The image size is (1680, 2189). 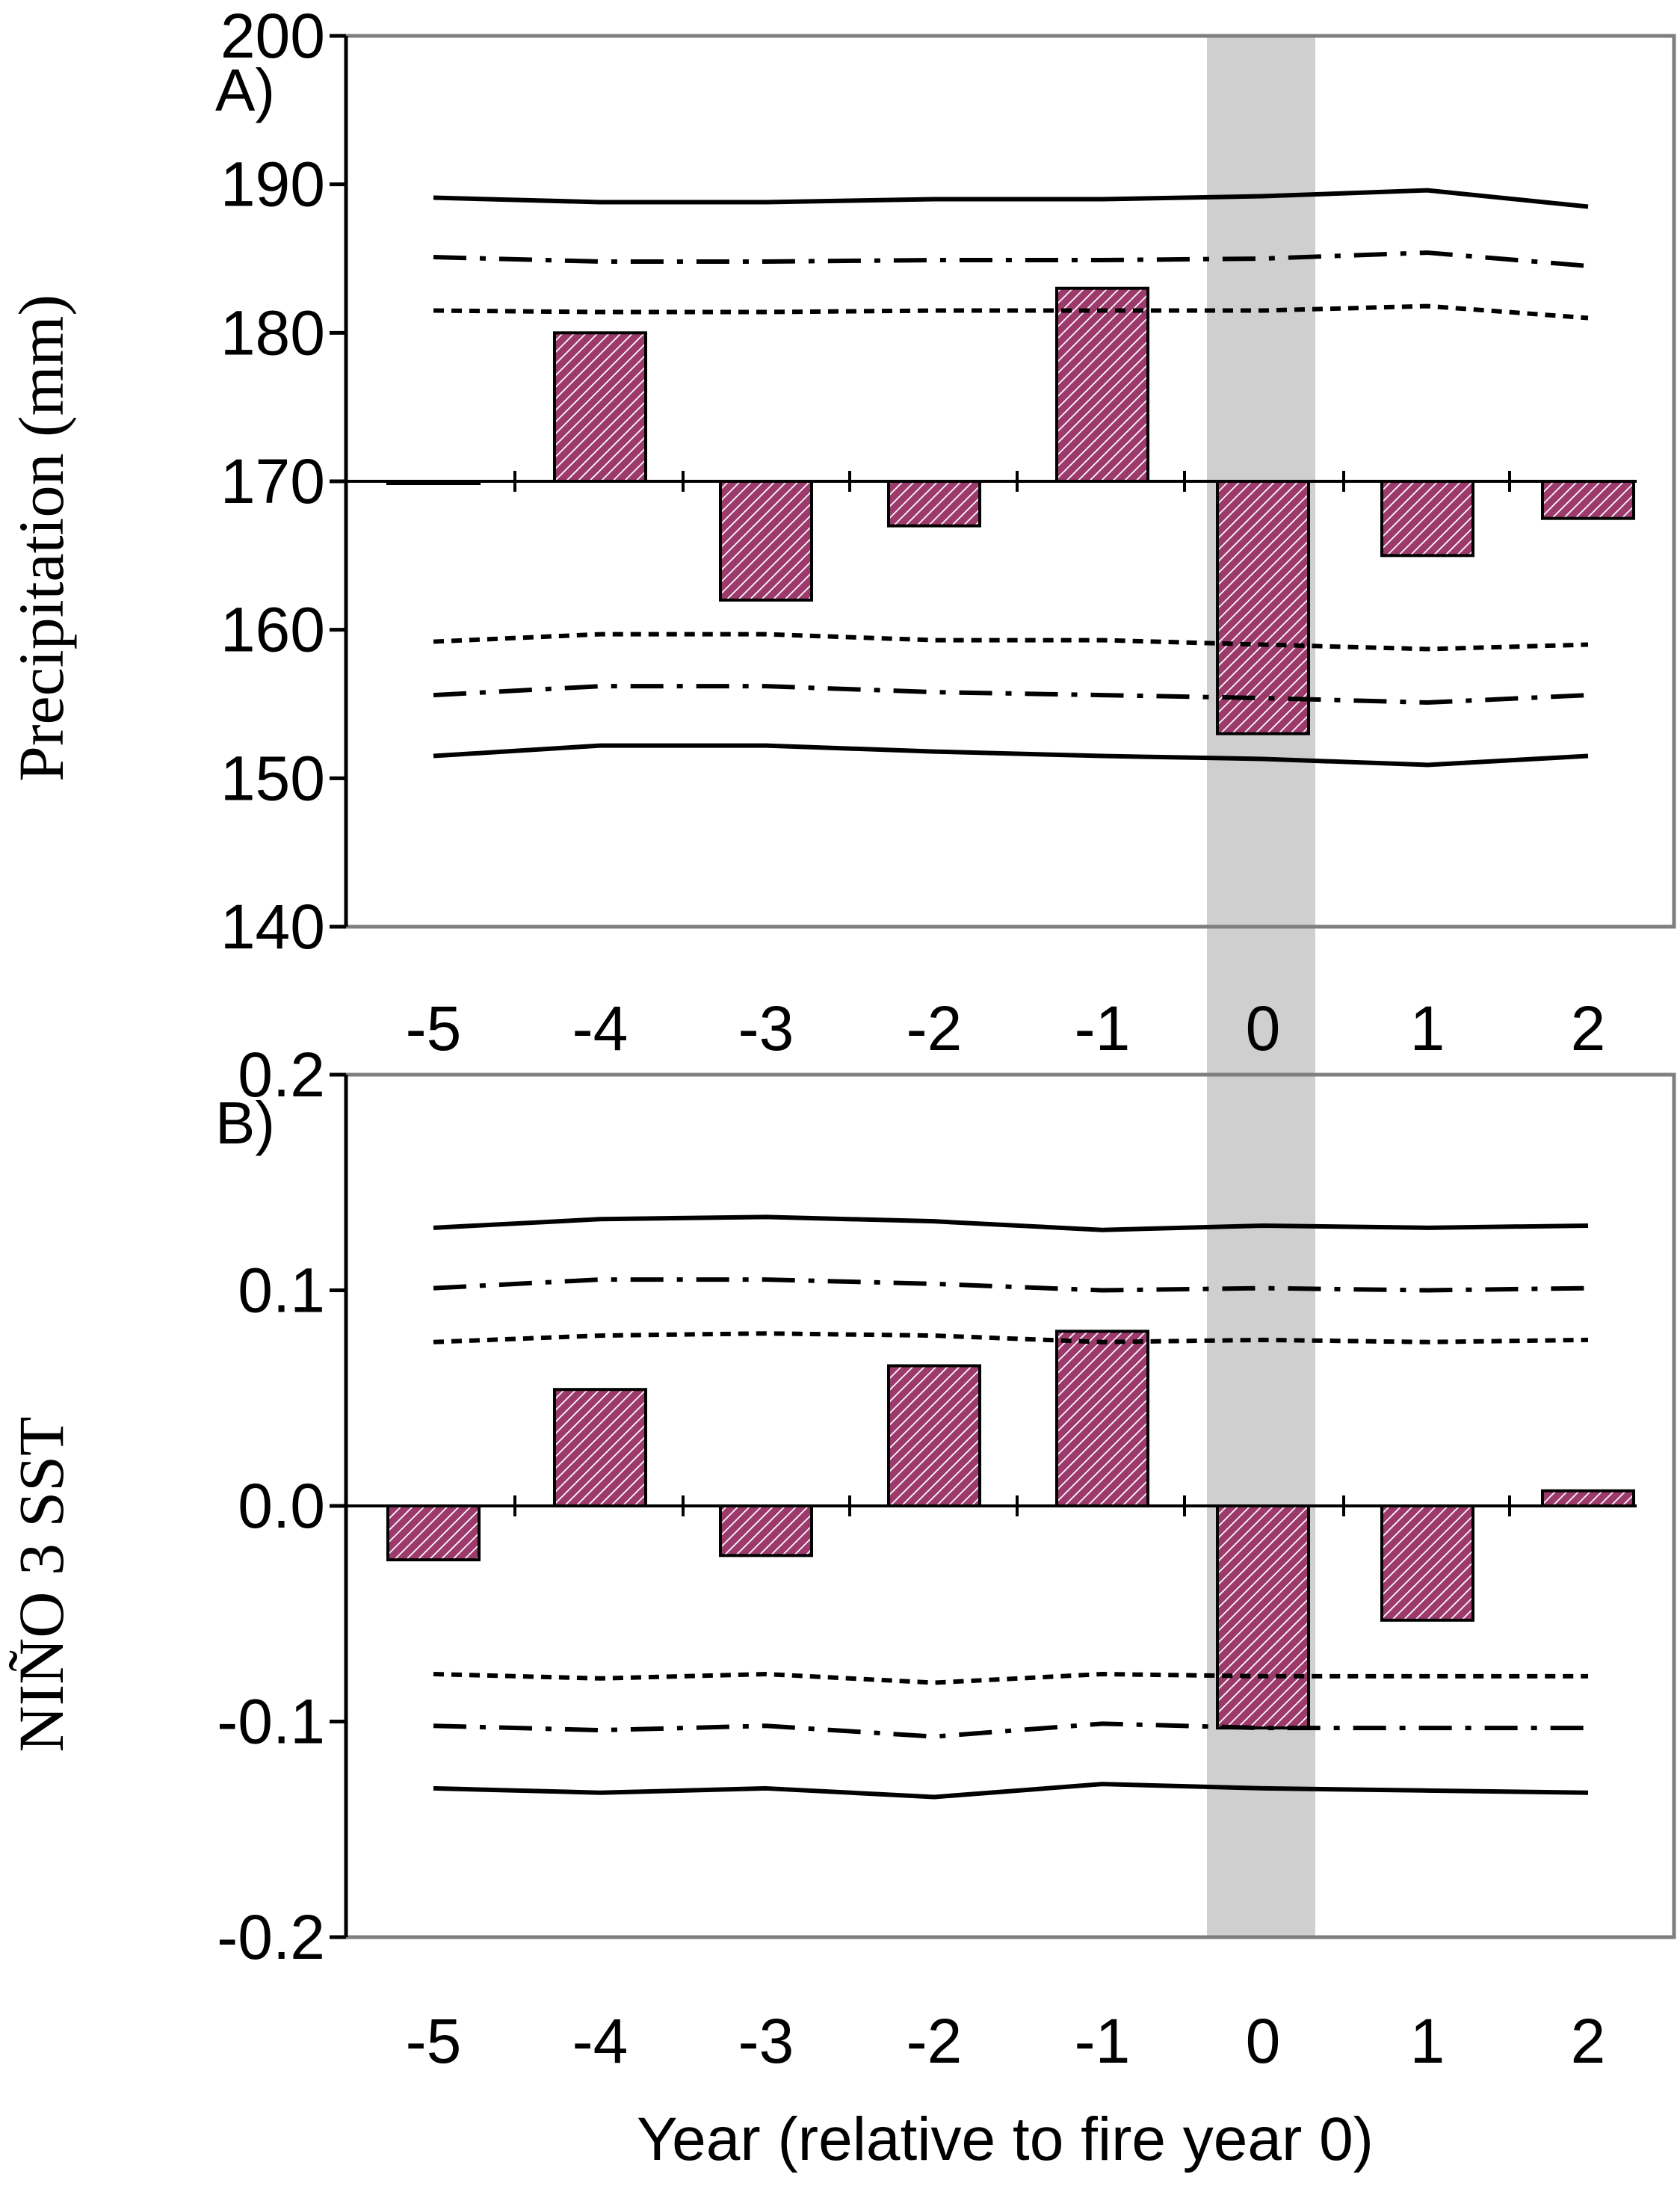 What do you see at coordinates (281, 1075) in the screenshot?
I see `y-tick-label: 0.2` at bounding box center [281, 1075].